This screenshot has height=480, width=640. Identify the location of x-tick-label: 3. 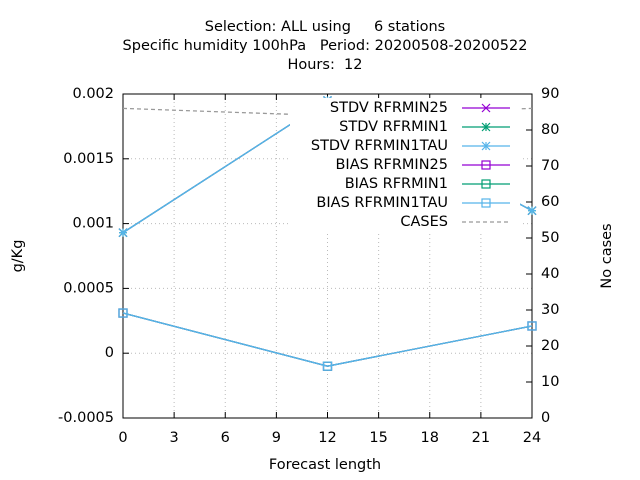
(174, 438).